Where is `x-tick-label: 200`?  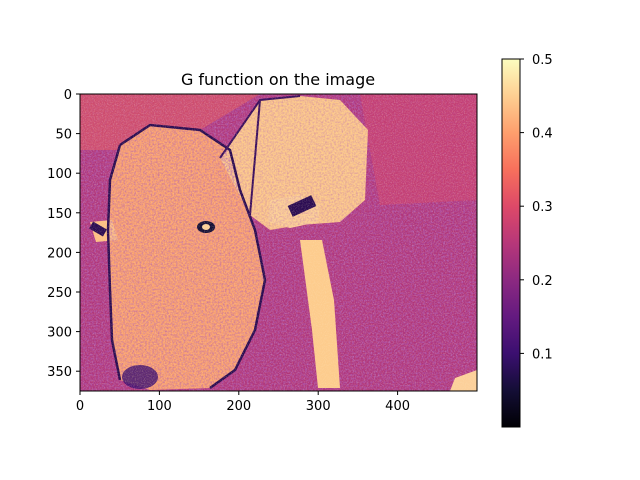
x-tick-label: 200 is located at coordinates (238, 406).